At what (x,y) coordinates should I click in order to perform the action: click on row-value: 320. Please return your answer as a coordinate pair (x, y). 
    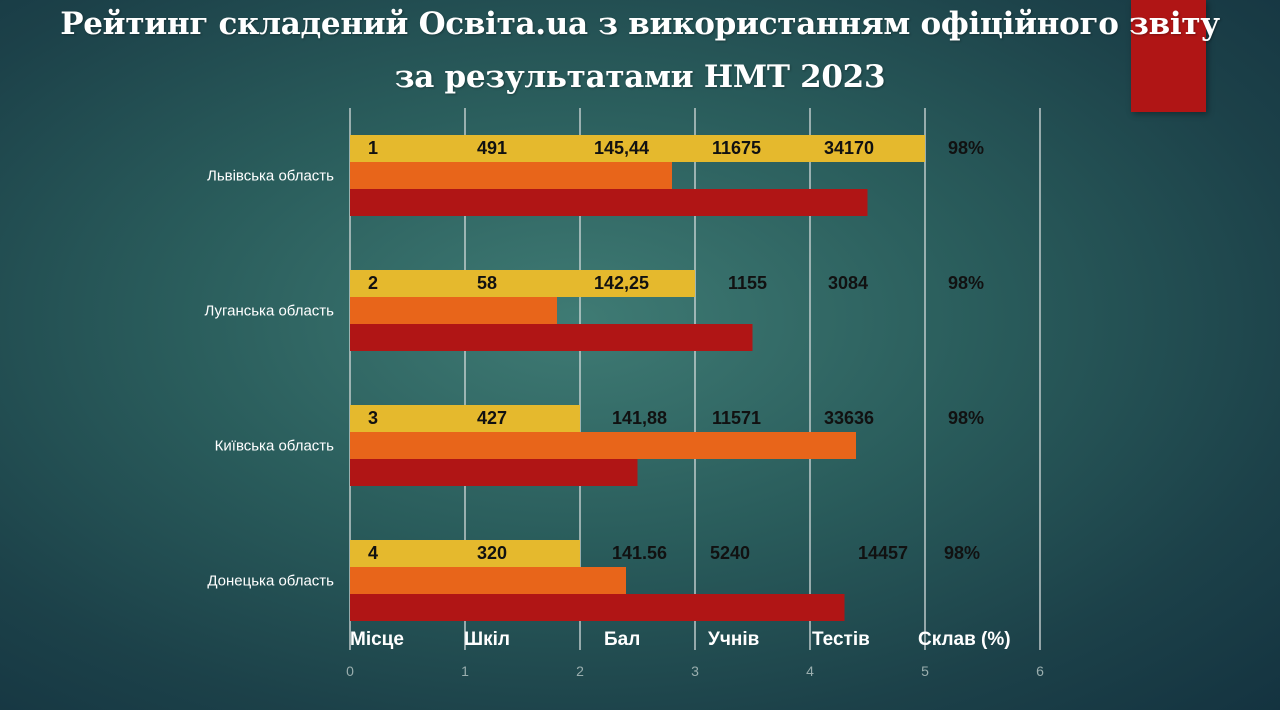
    Looking at the image, I should click on (492, 553).